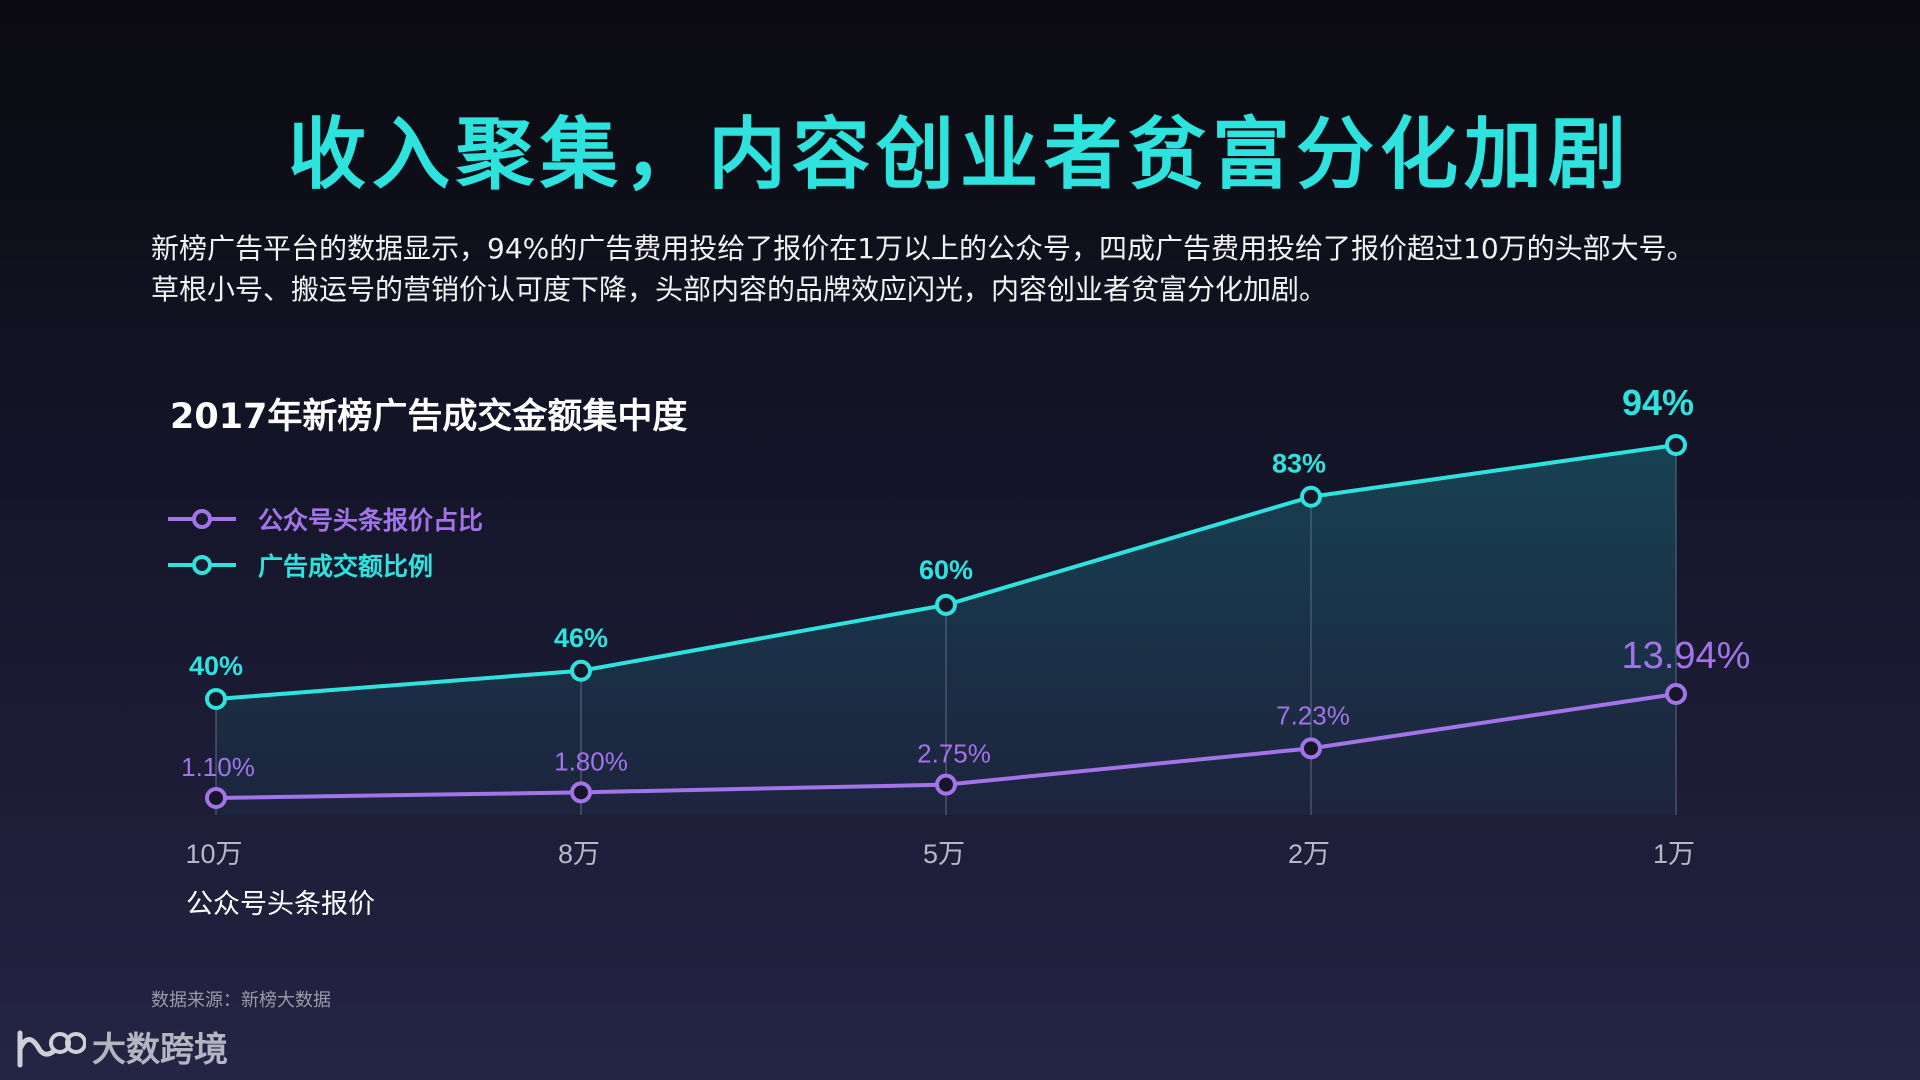 The width and height of the screenshot is (1920, 1080). I want to click on data-label-cyan: 40%, so click(216, 666).